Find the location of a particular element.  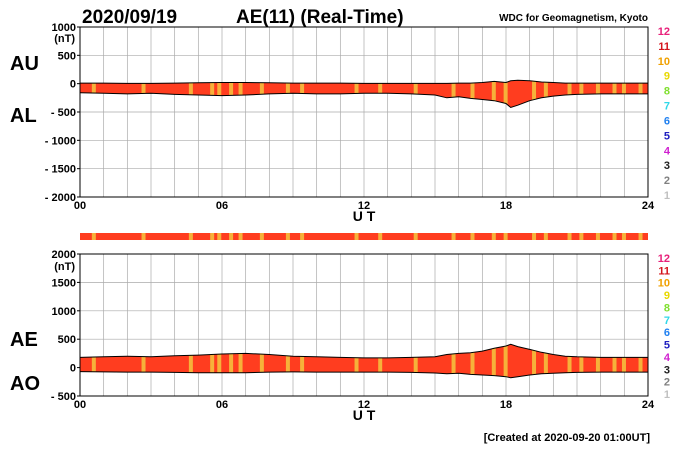

activity-strip-base is located at coordinates (364, 236).